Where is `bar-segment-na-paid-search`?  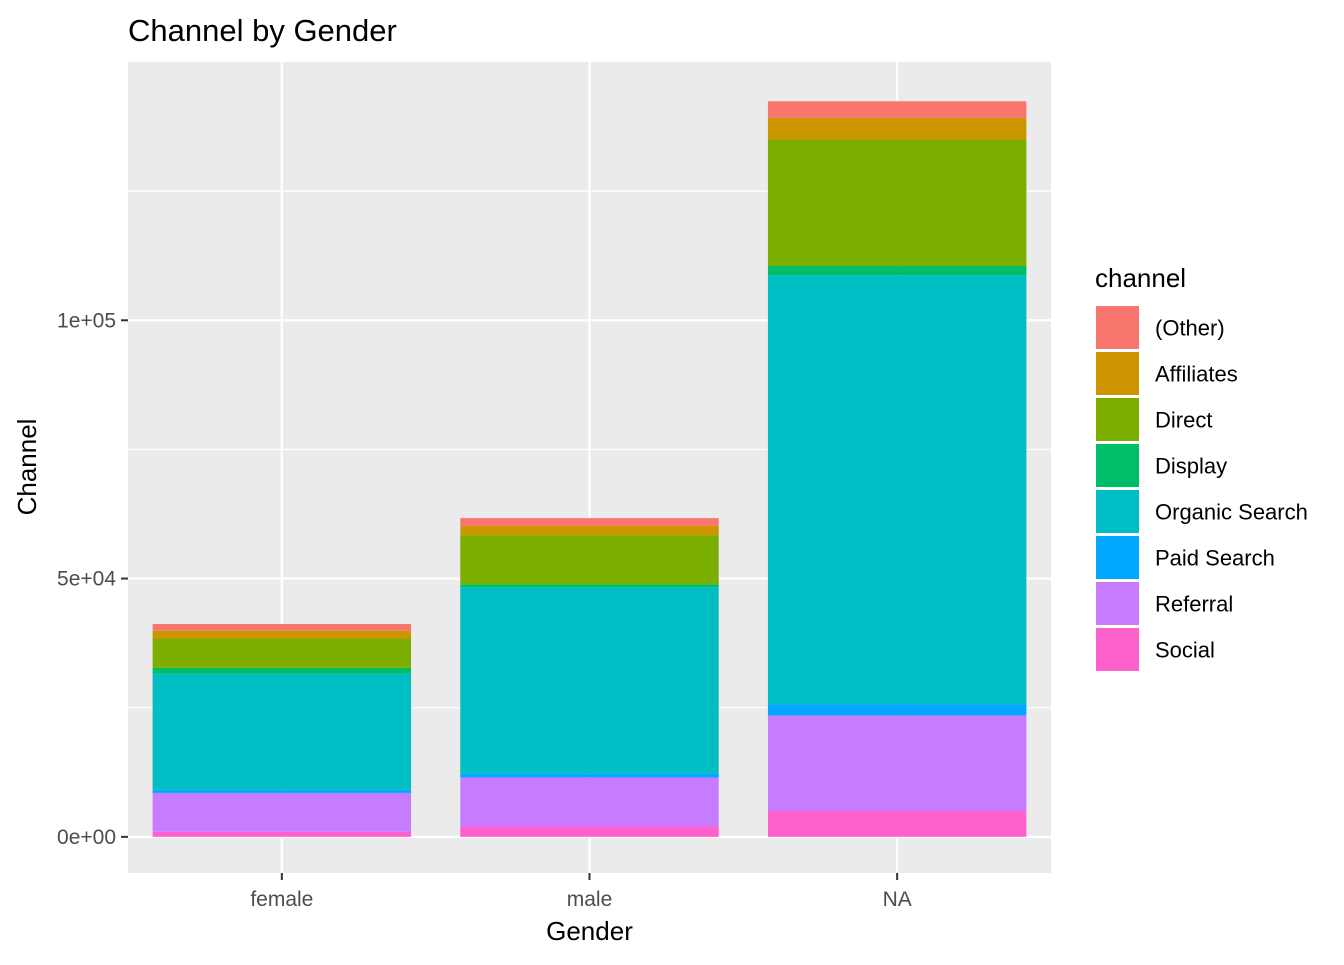 bar-segment-na-paid-search is located at coordinates (897, 710).